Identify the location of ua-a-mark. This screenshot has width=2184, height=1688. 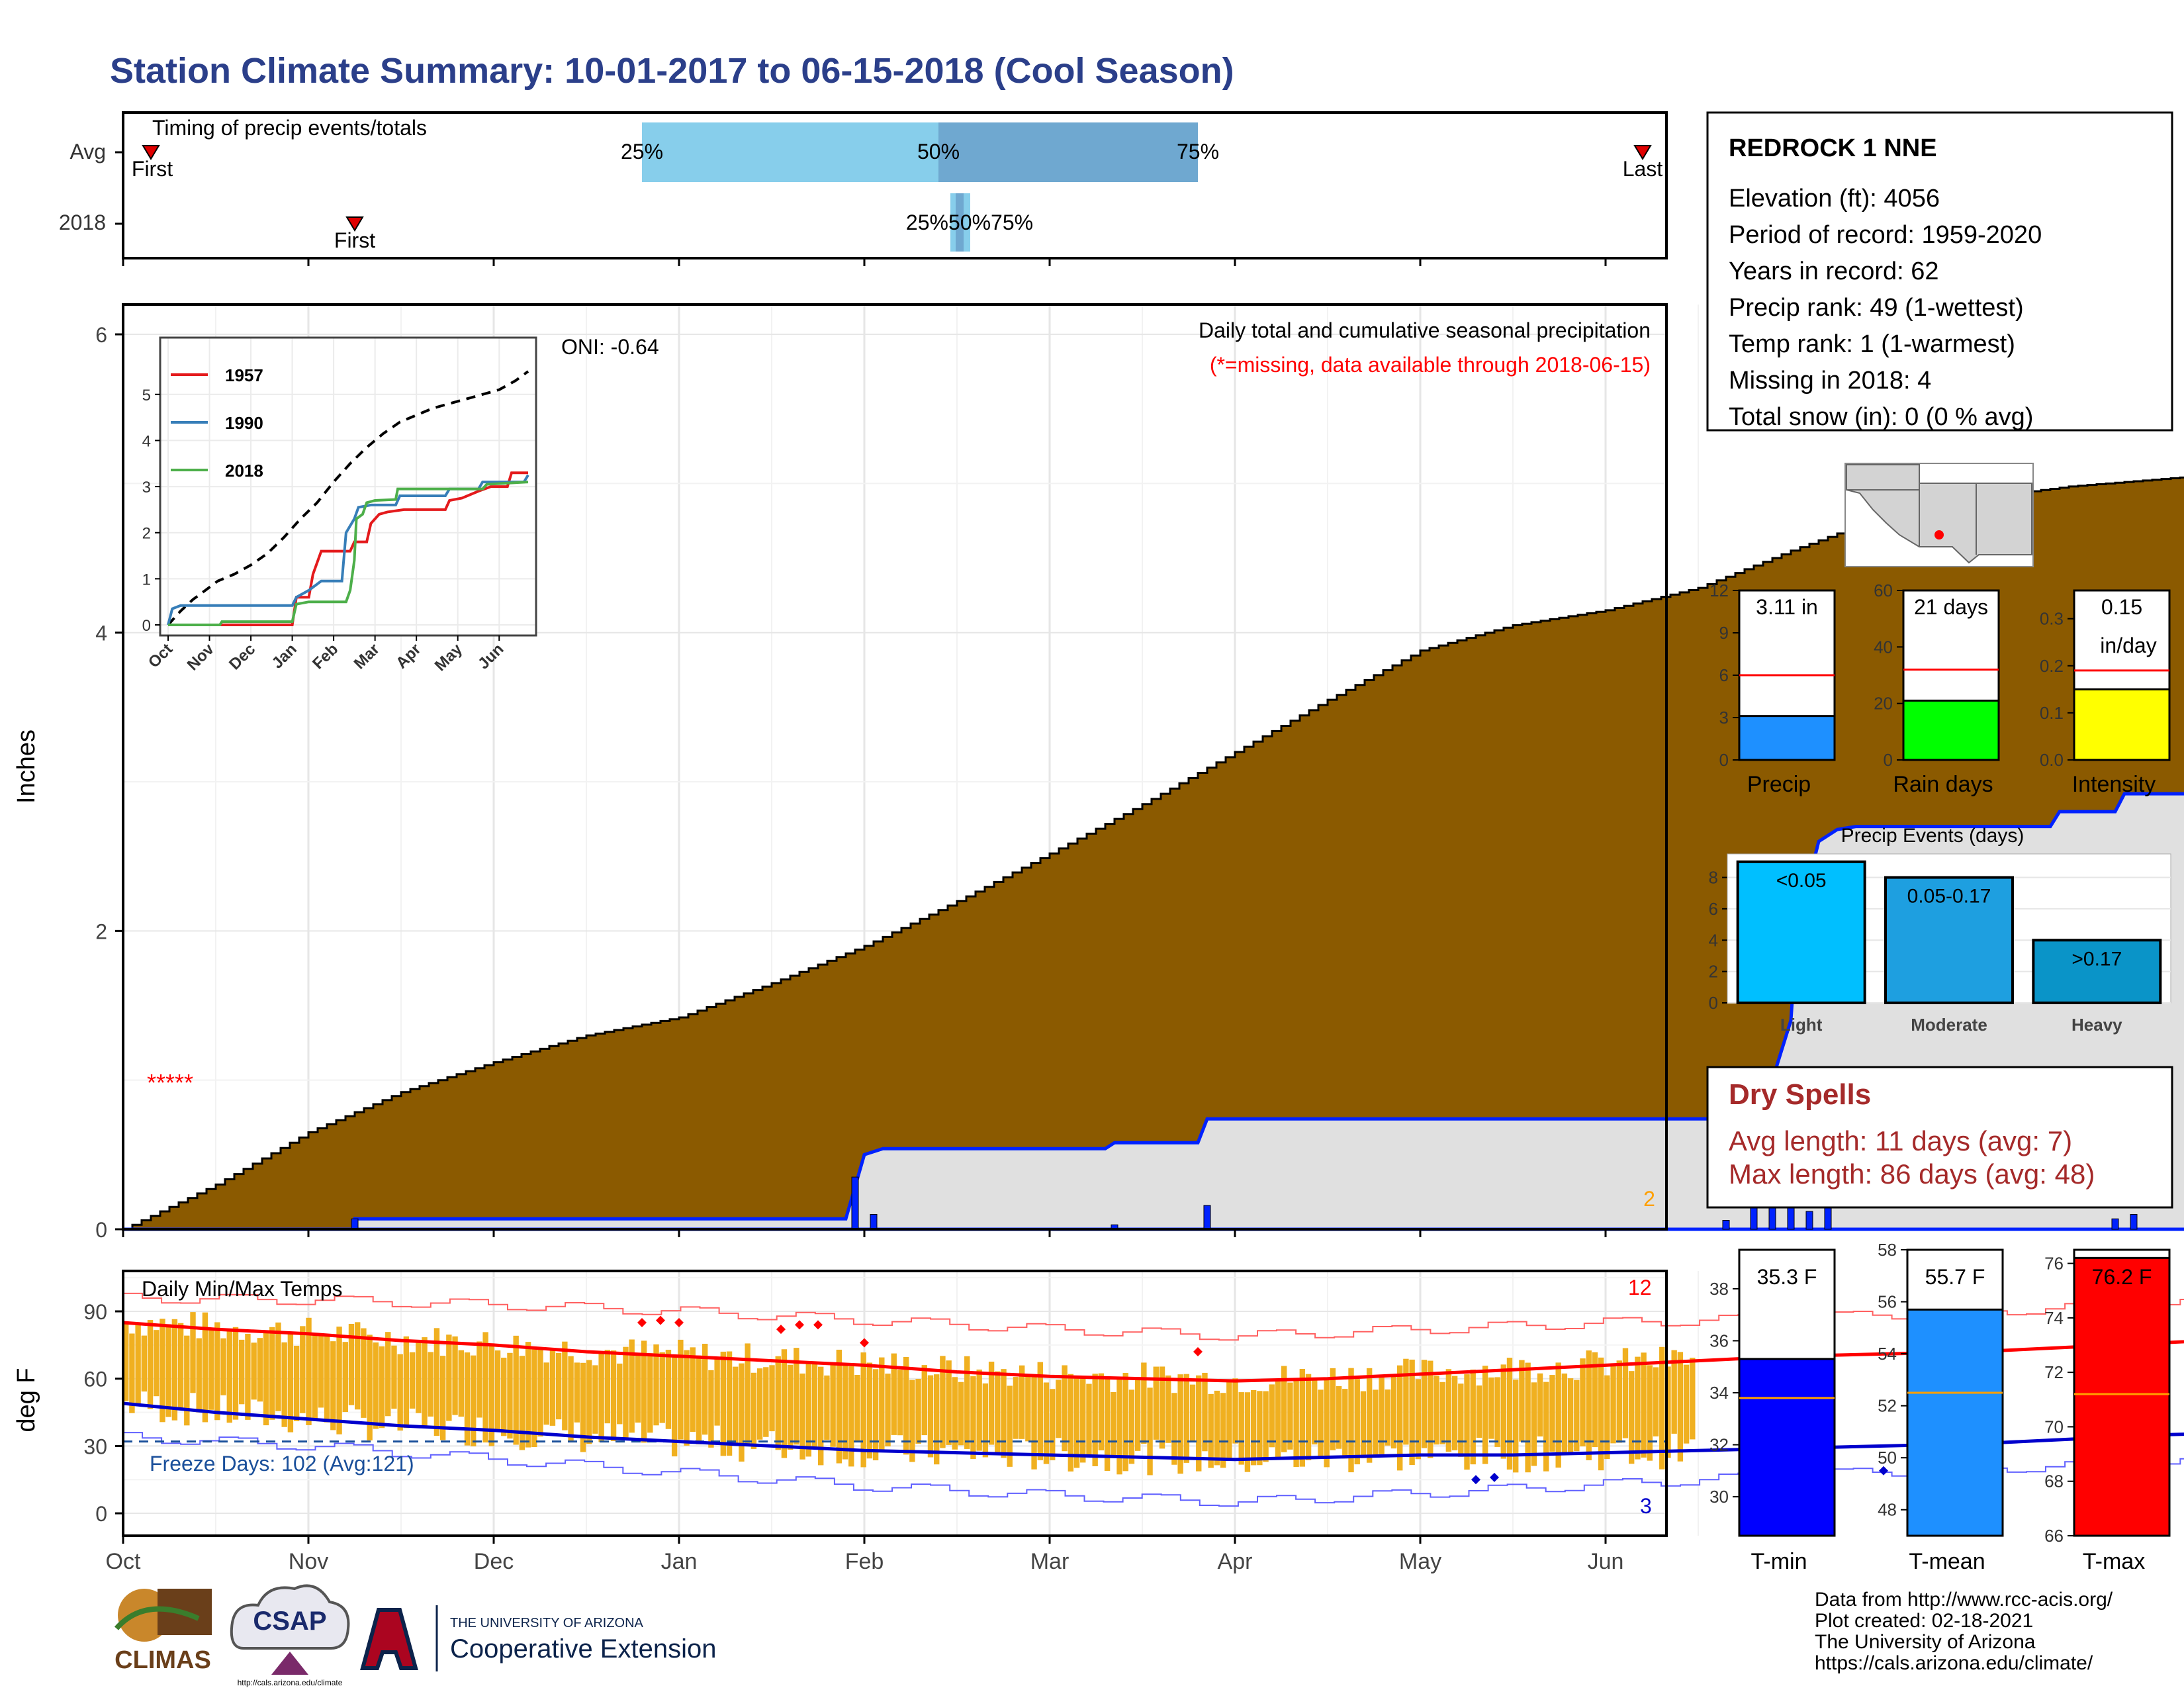
(389, 1639).